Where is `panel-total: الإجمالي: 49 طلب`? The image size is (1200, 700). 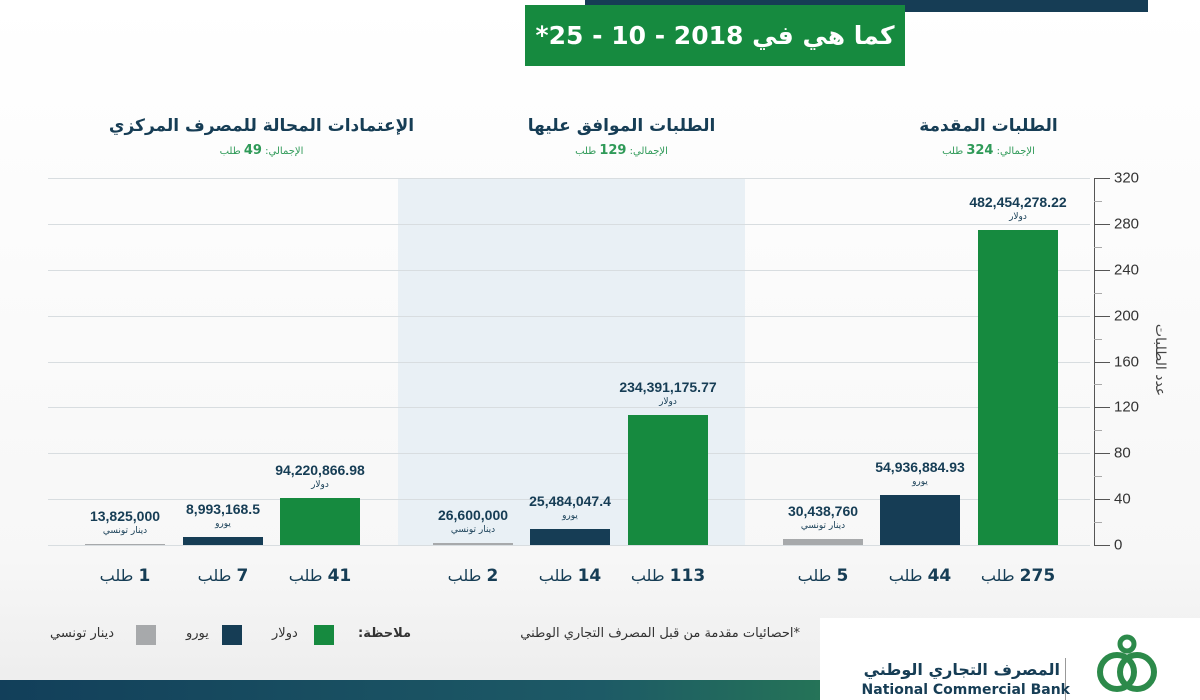
panel-total: الإجمالي: 49 طلب is located at coordinates (262, 150).